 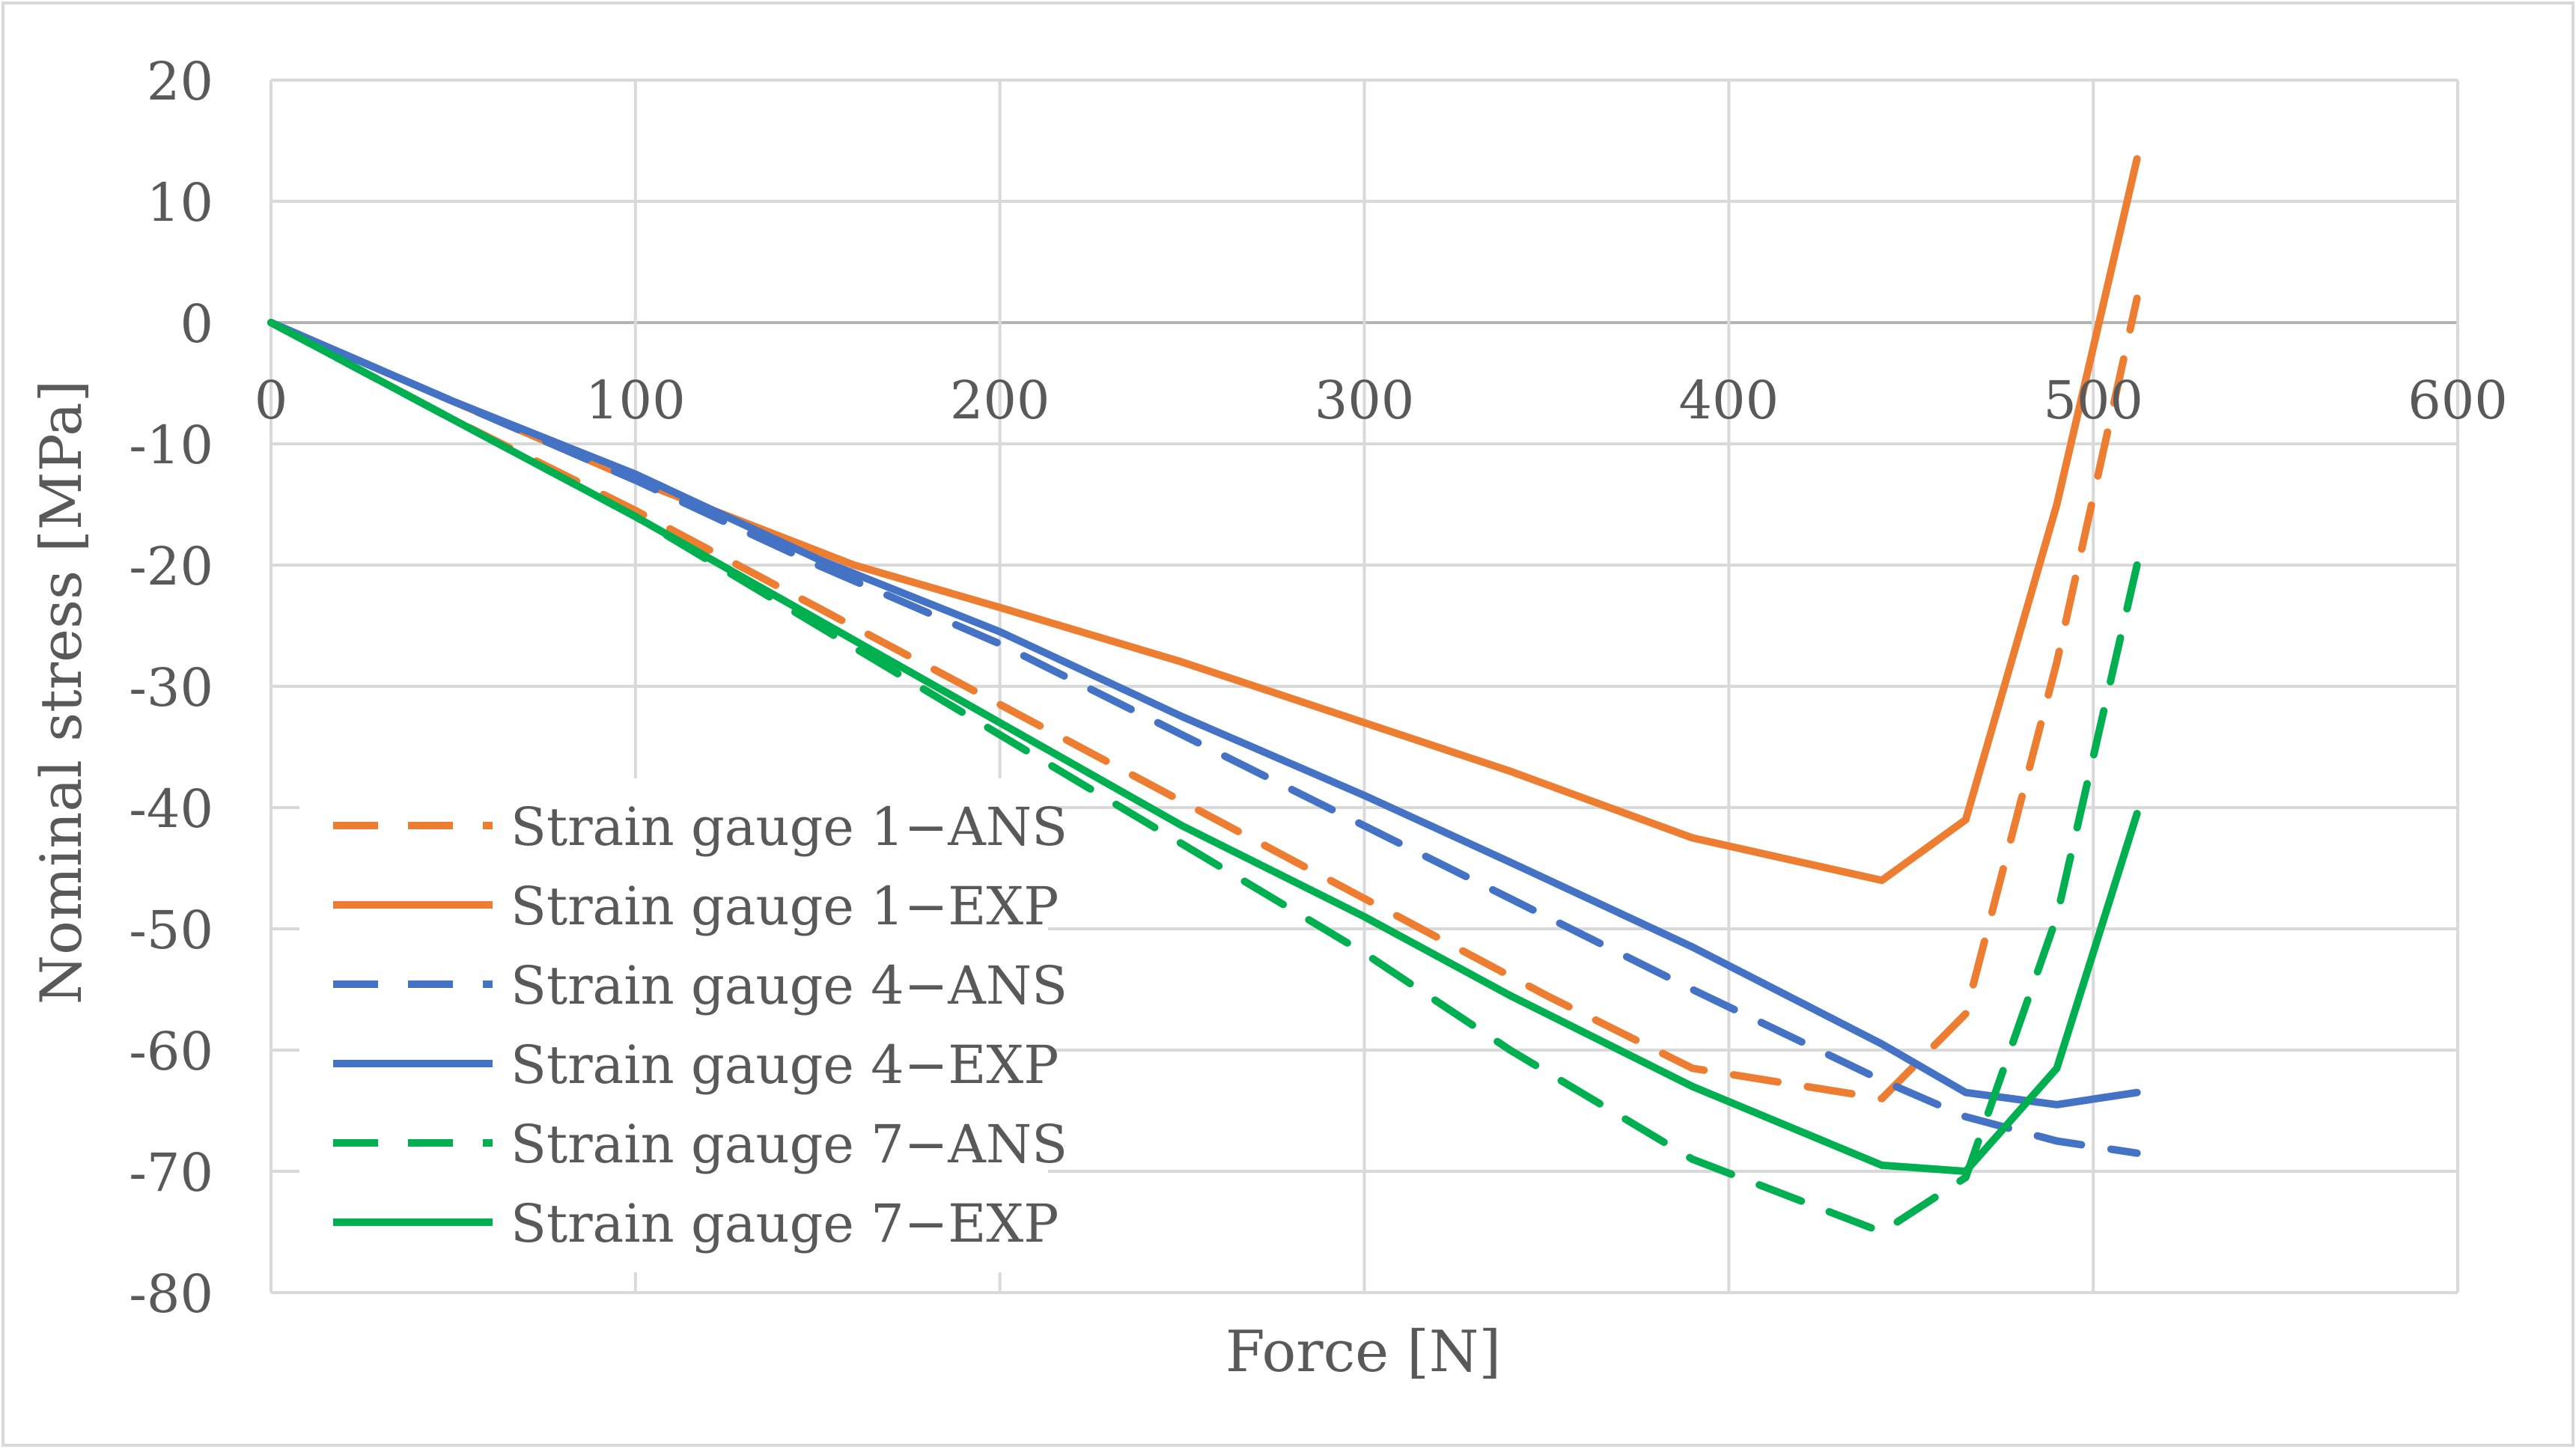 What do you see at coordinates (171, 688) in the screenshot?
I see `y-tick-label: -30` at bounding box center [171, 688].